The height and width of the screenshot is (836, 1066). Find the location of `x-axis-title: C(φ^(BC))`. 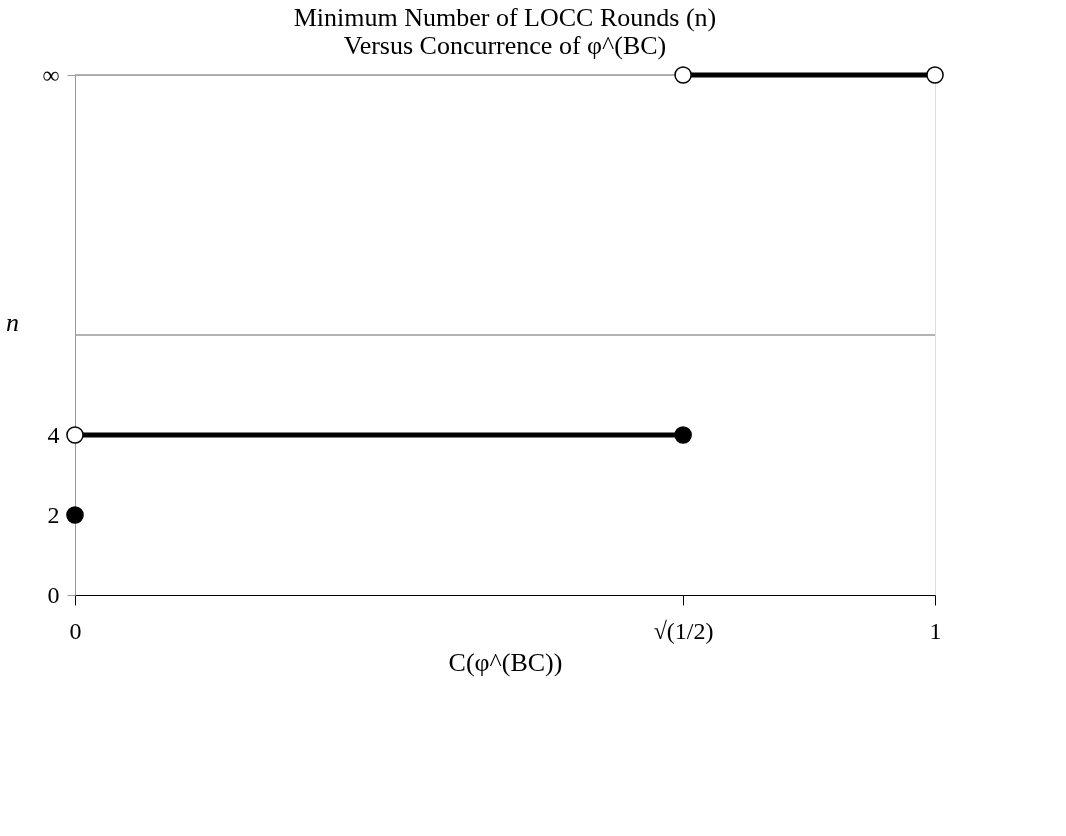

x-axis-title: C(φ^(BC)) is located at coordinates (505, 662).